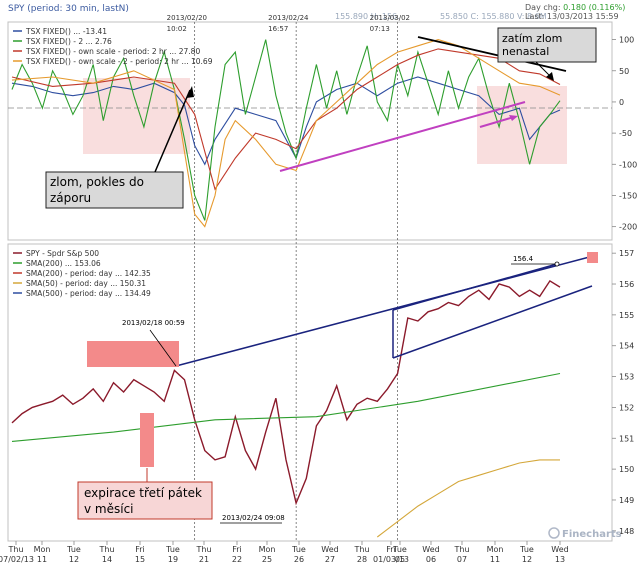 The width and height of the screenshot is (640, 566). What do you see at coordinates (592, 534) in the screenshot?
I see `watermark: Finecharts` at bounding box center [592, 534].